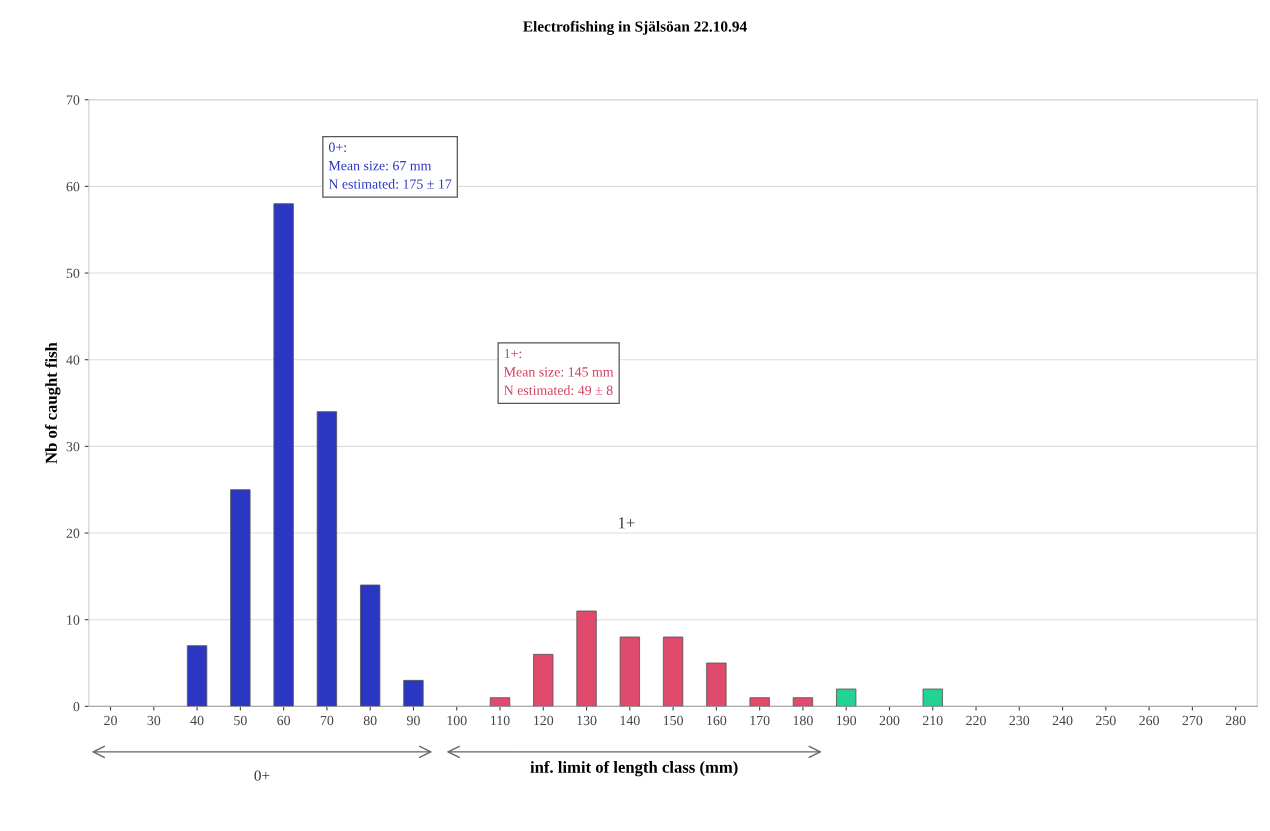 The image size is (1270, 831). I want to click on x-tick-label: 260, so click(1149, 720).